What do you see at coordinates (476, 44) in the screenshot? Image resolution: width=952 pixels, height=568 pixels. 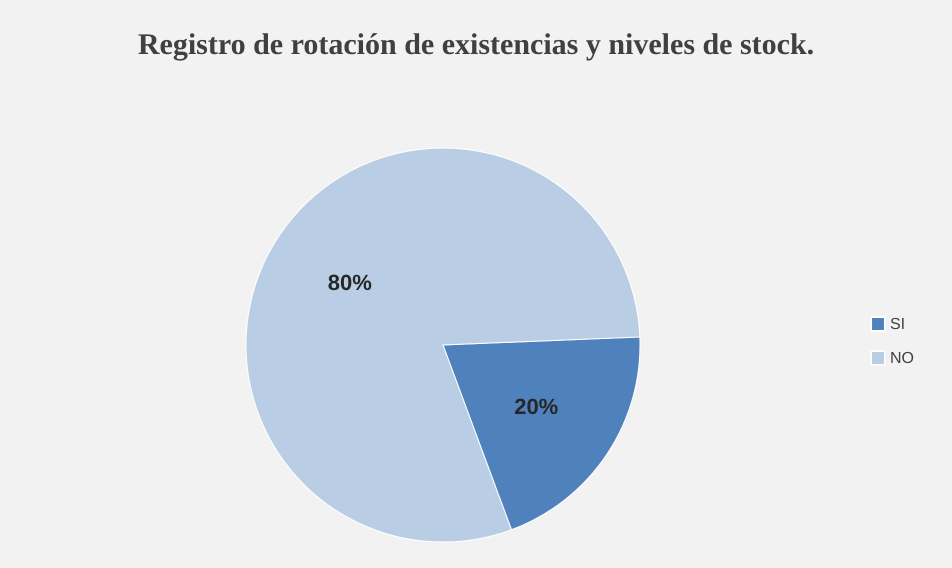 I see `chart-title: Registro de rotación de existencias y niveles de stock.` at bounding box center [476, 44].